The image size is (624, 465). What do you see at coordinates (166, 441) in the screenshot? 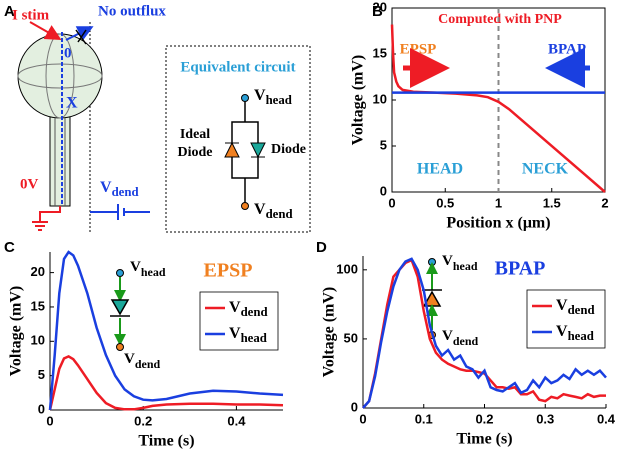
I see `x-axis-label: Time (s)` at bounding box center [166, 441].